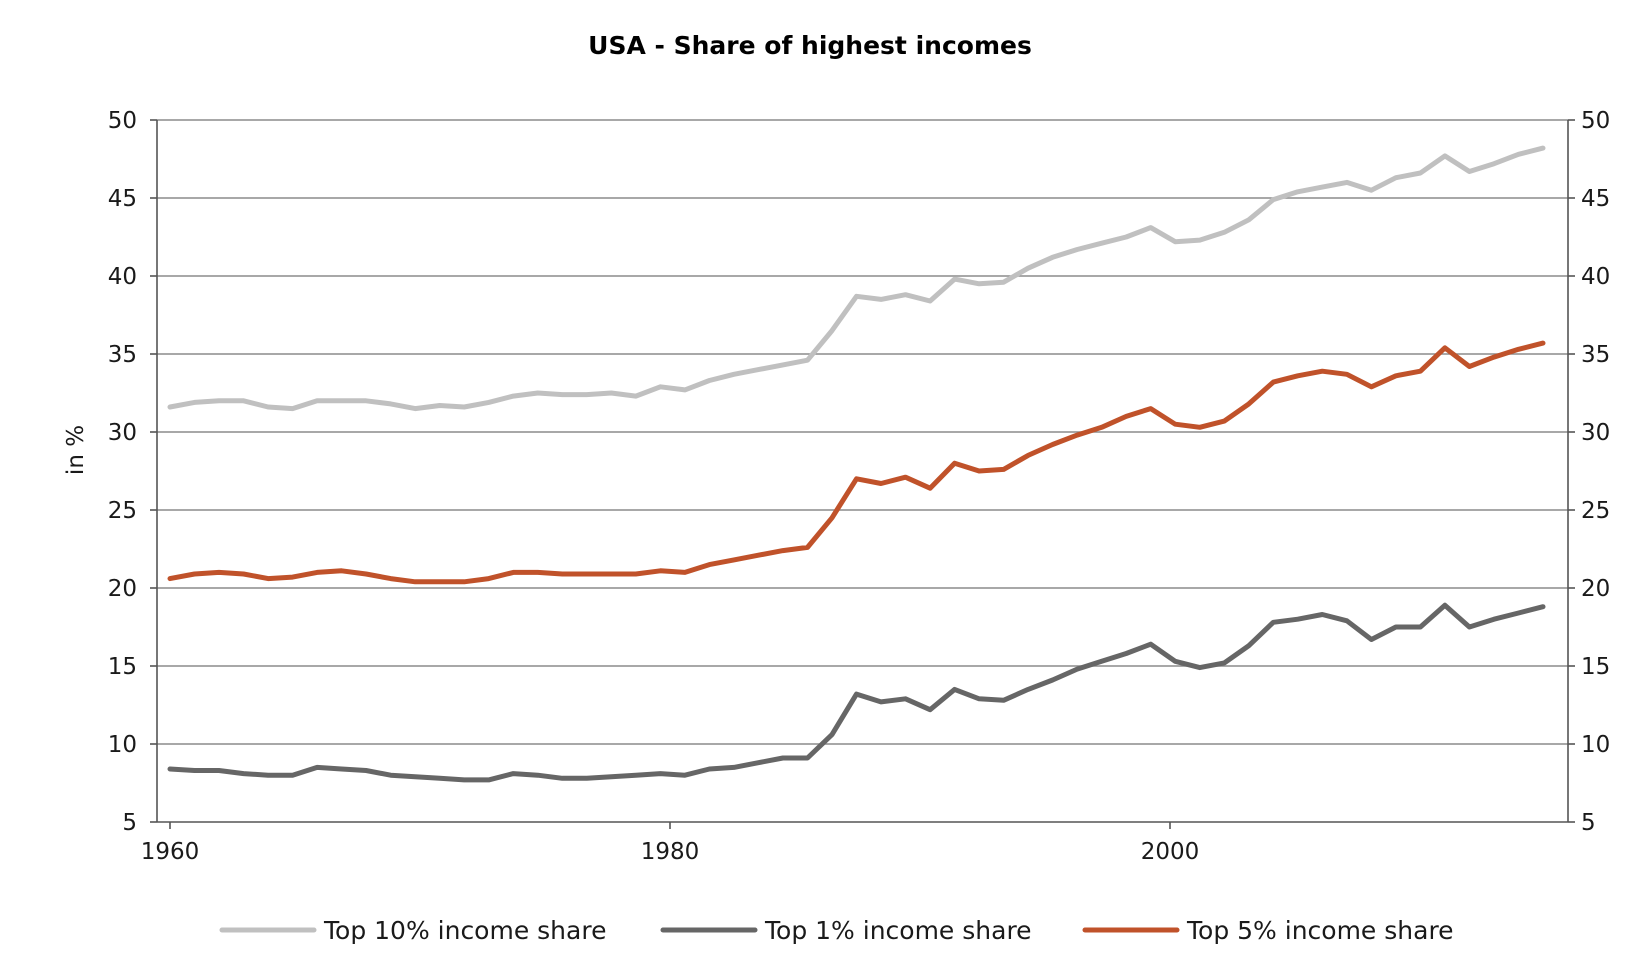 This screenshot has height=977, width=1635. I want to click on legend-label: Top 10% income share, so click(464, 930).